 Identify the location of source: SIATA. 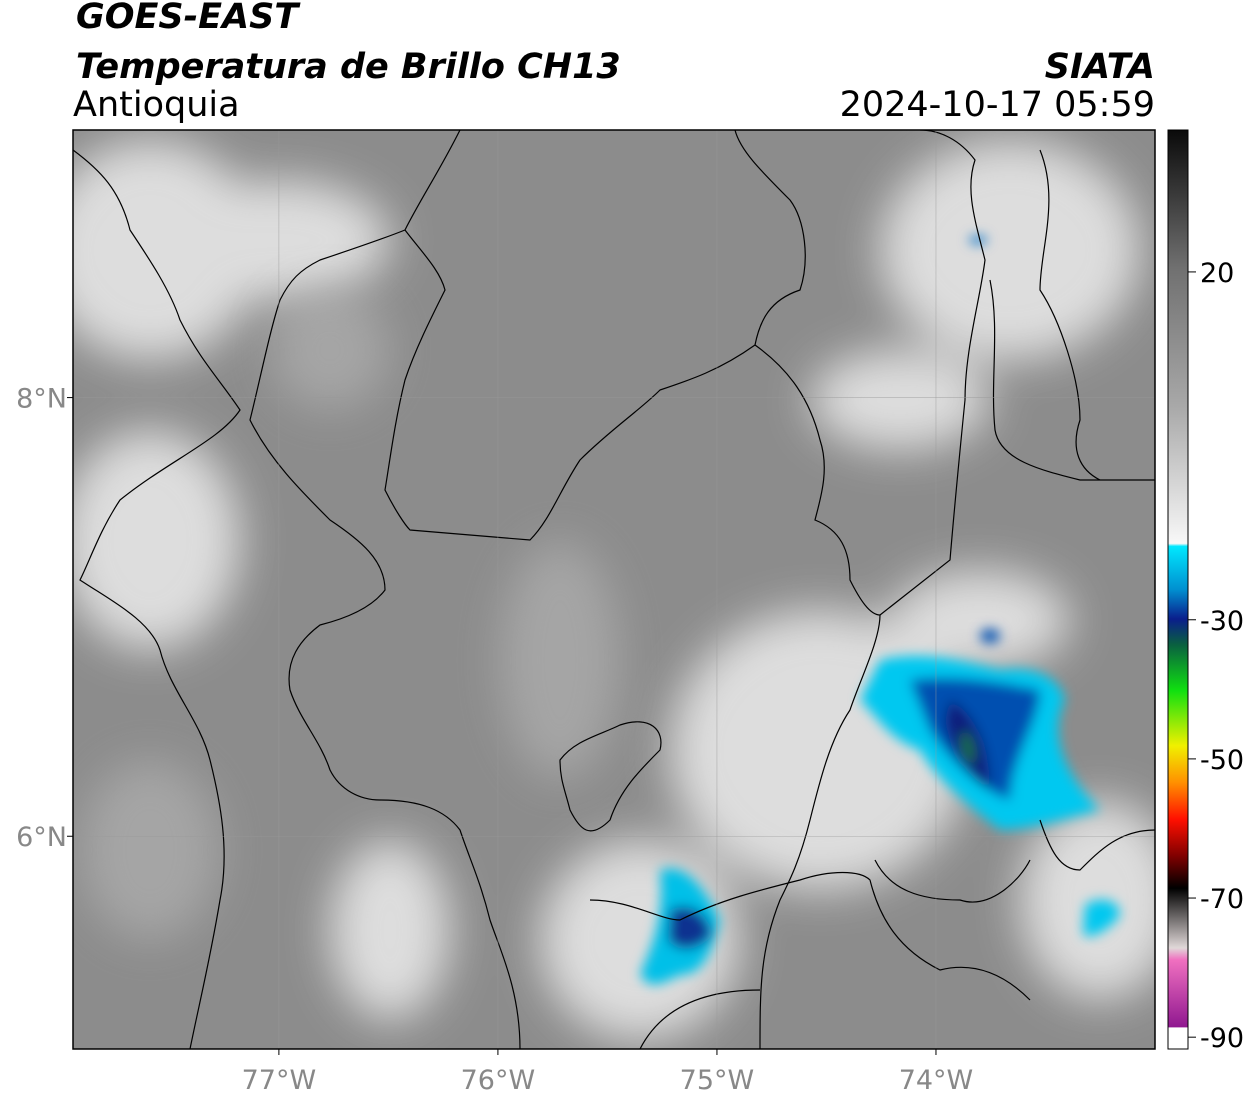
(1100, 67).